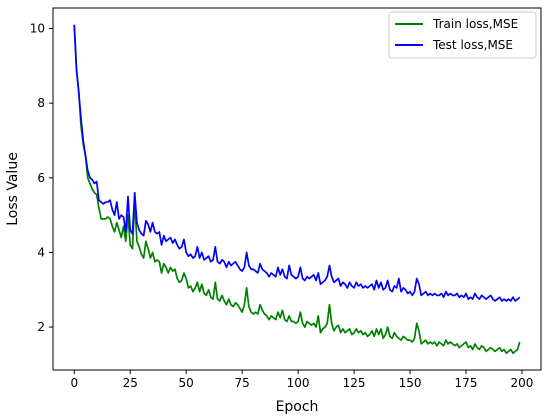  Describe the element at coordinates (37, 29) in the screenshot. I see `y-tick-label: 10` at that location.